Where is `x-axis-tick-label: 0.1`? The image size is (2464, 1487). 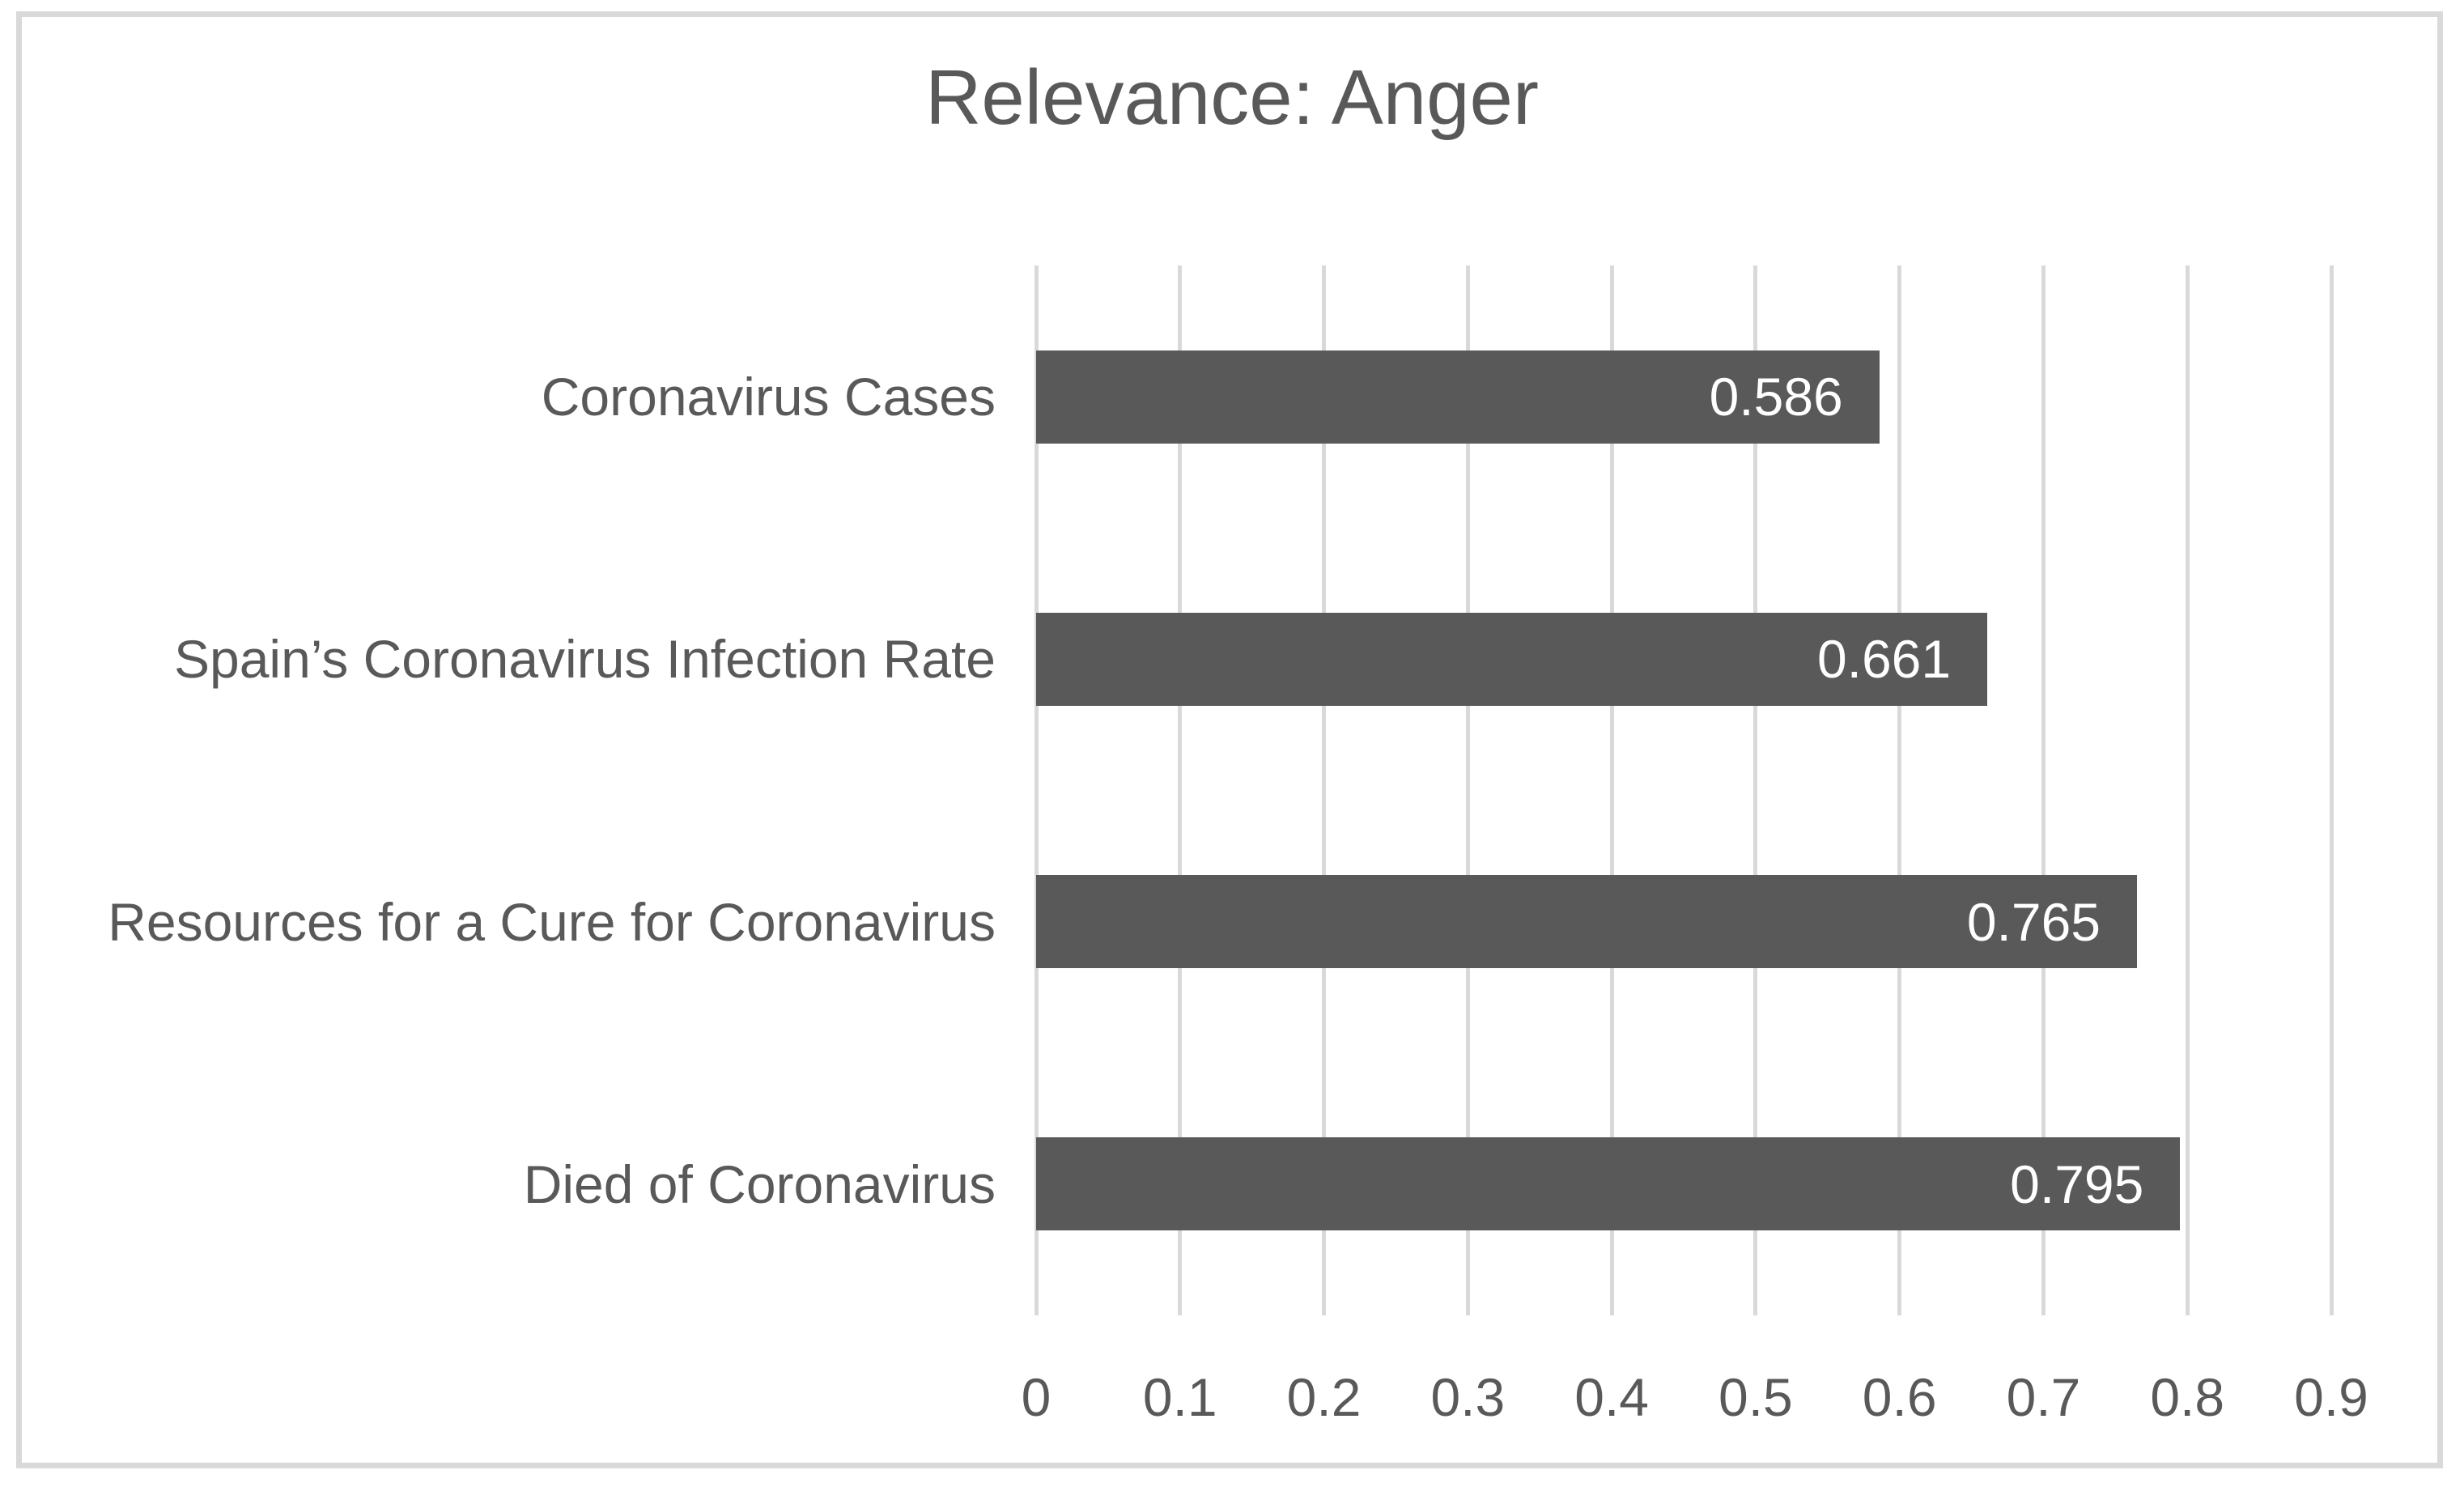
x-axis-tick-label: 0.1 is located at coordinates (1179, 1397).